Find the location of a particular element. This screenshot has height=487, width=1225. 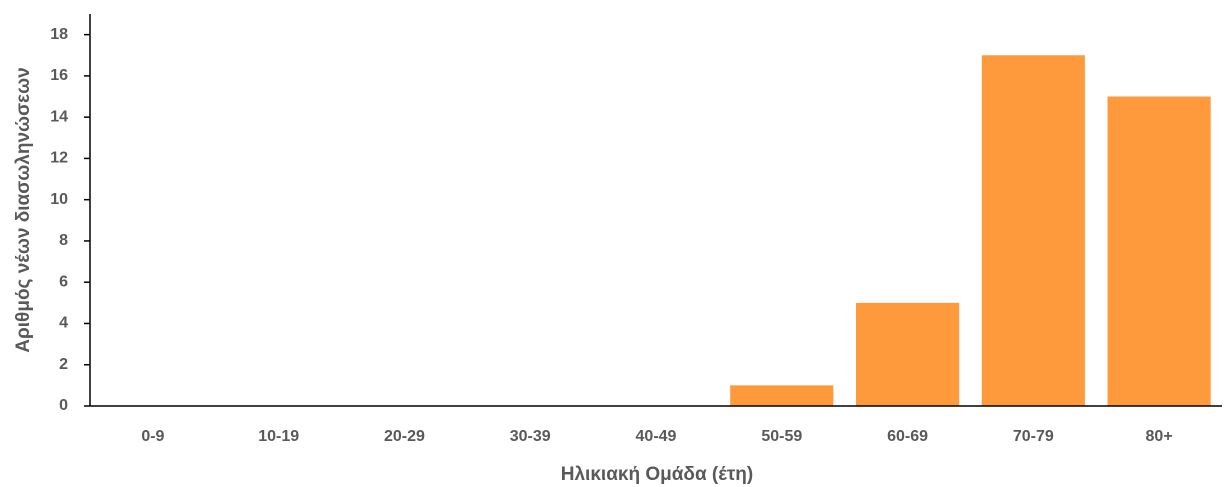

x-tick-label: 40-49 is located at coordinates (656, 436).